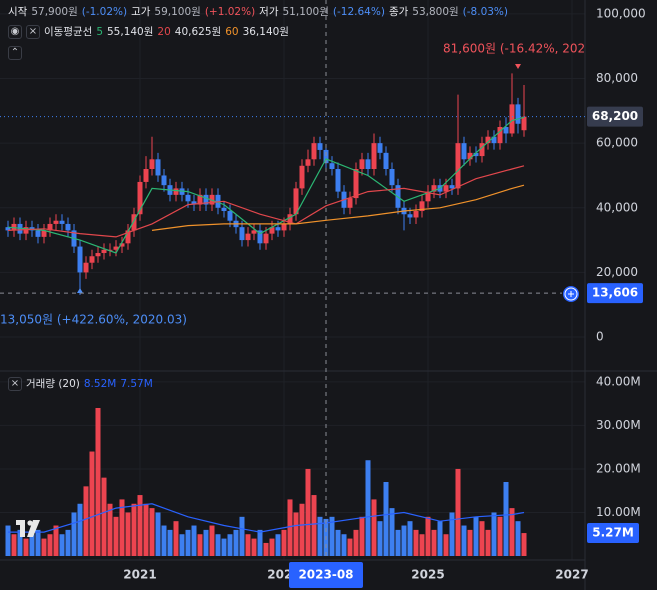  I want to click on x-tick-label: 2021, so click(139, 575).